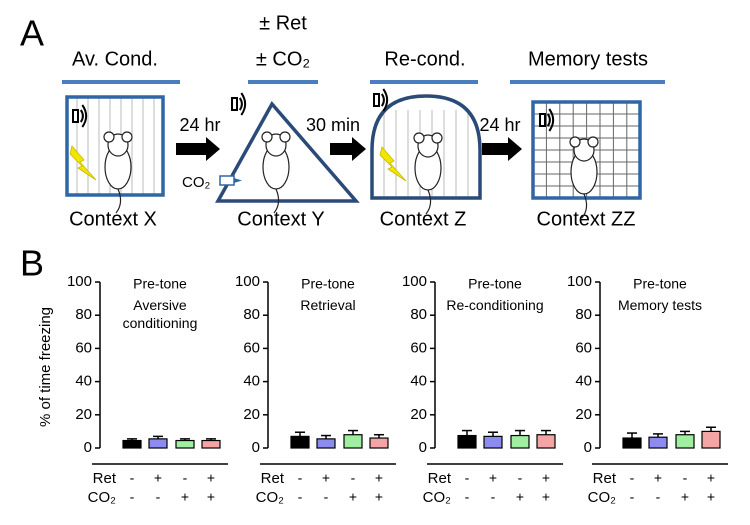 This screenshot has height=525, width=750. Describe the element at coordinates (196, 182) in the screenshot. I see `co2-label: CO₂` at that location.